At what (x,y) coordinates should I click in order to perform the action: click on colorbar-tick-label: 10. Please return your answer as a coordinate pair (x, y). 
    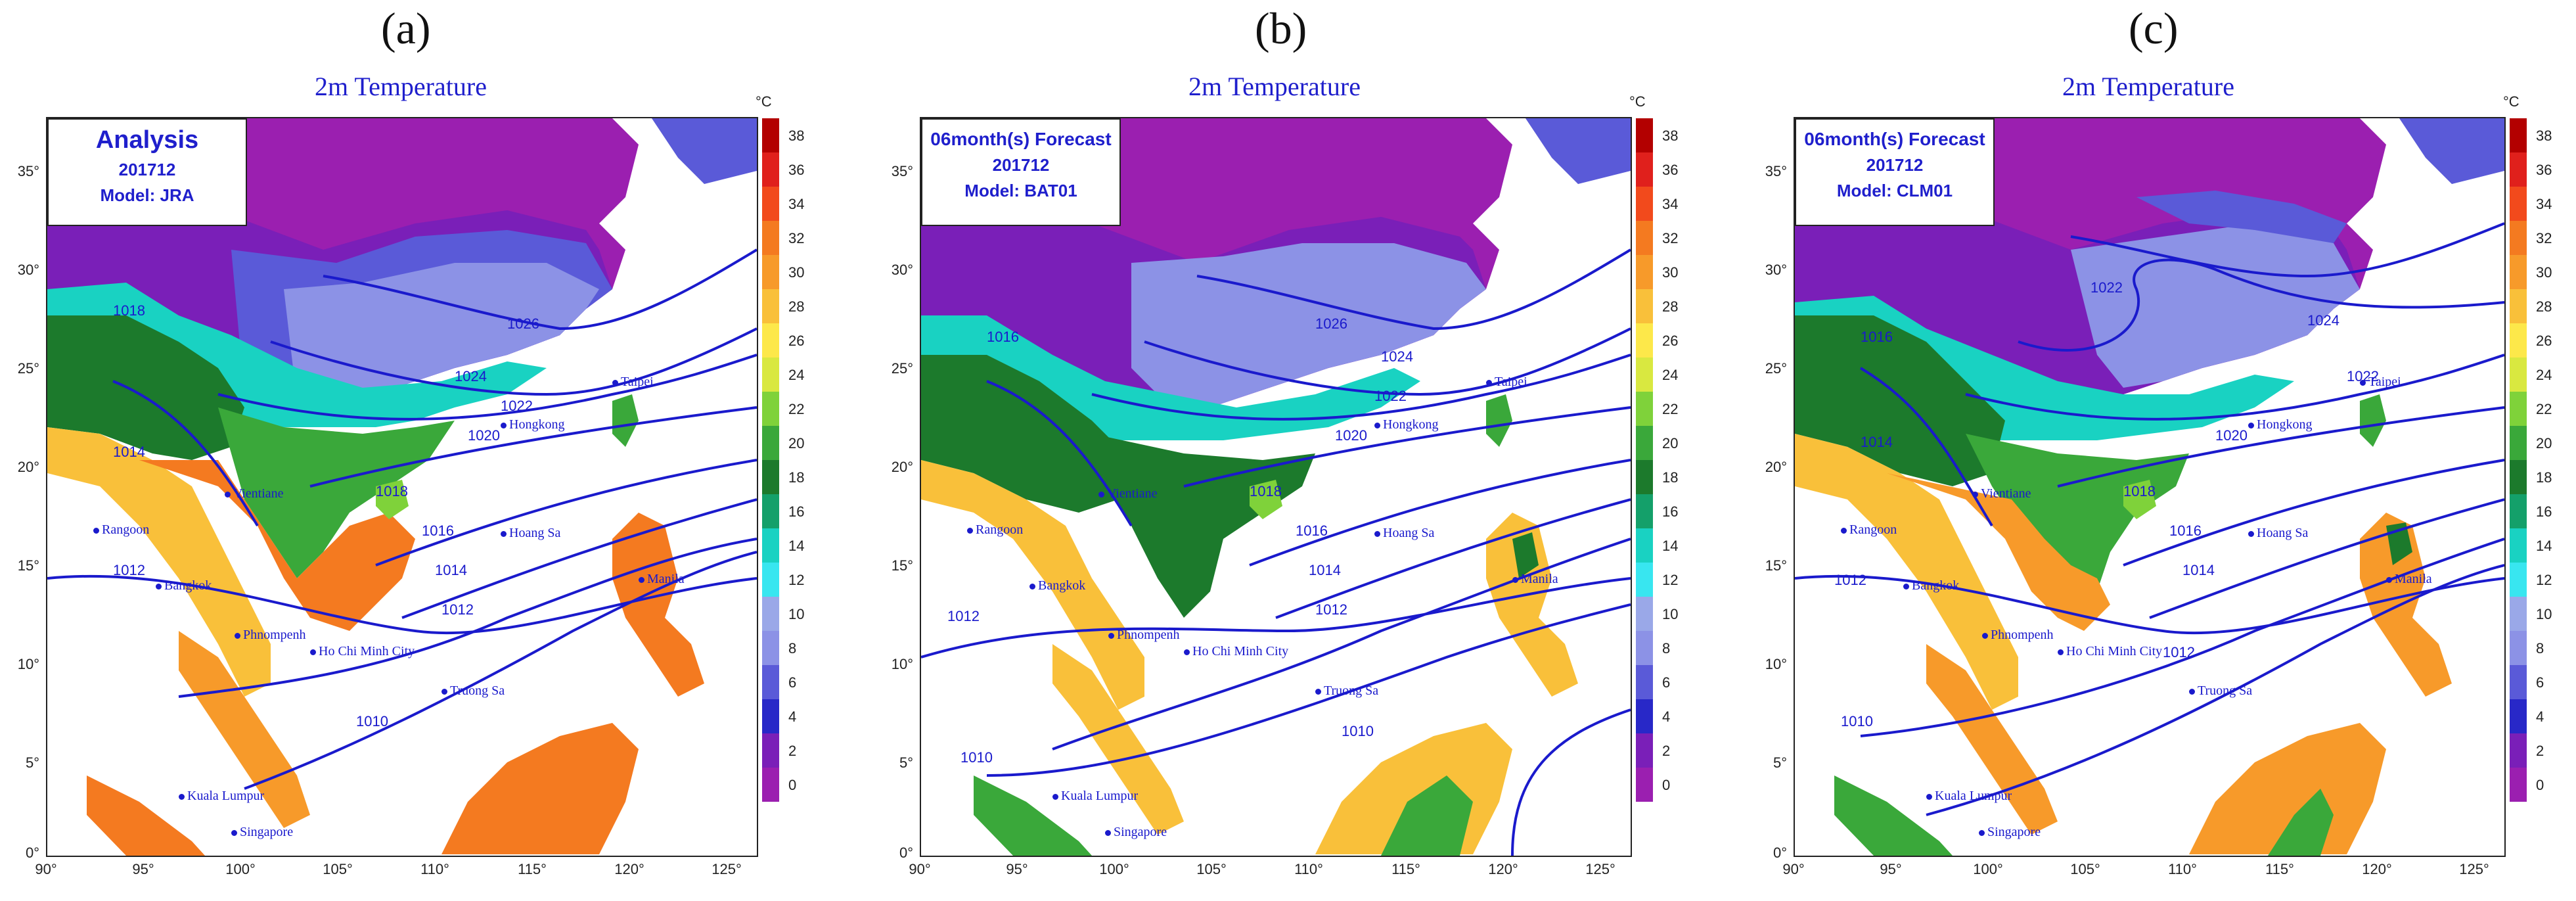
    Looking at the image, I should click on (2544, 614).